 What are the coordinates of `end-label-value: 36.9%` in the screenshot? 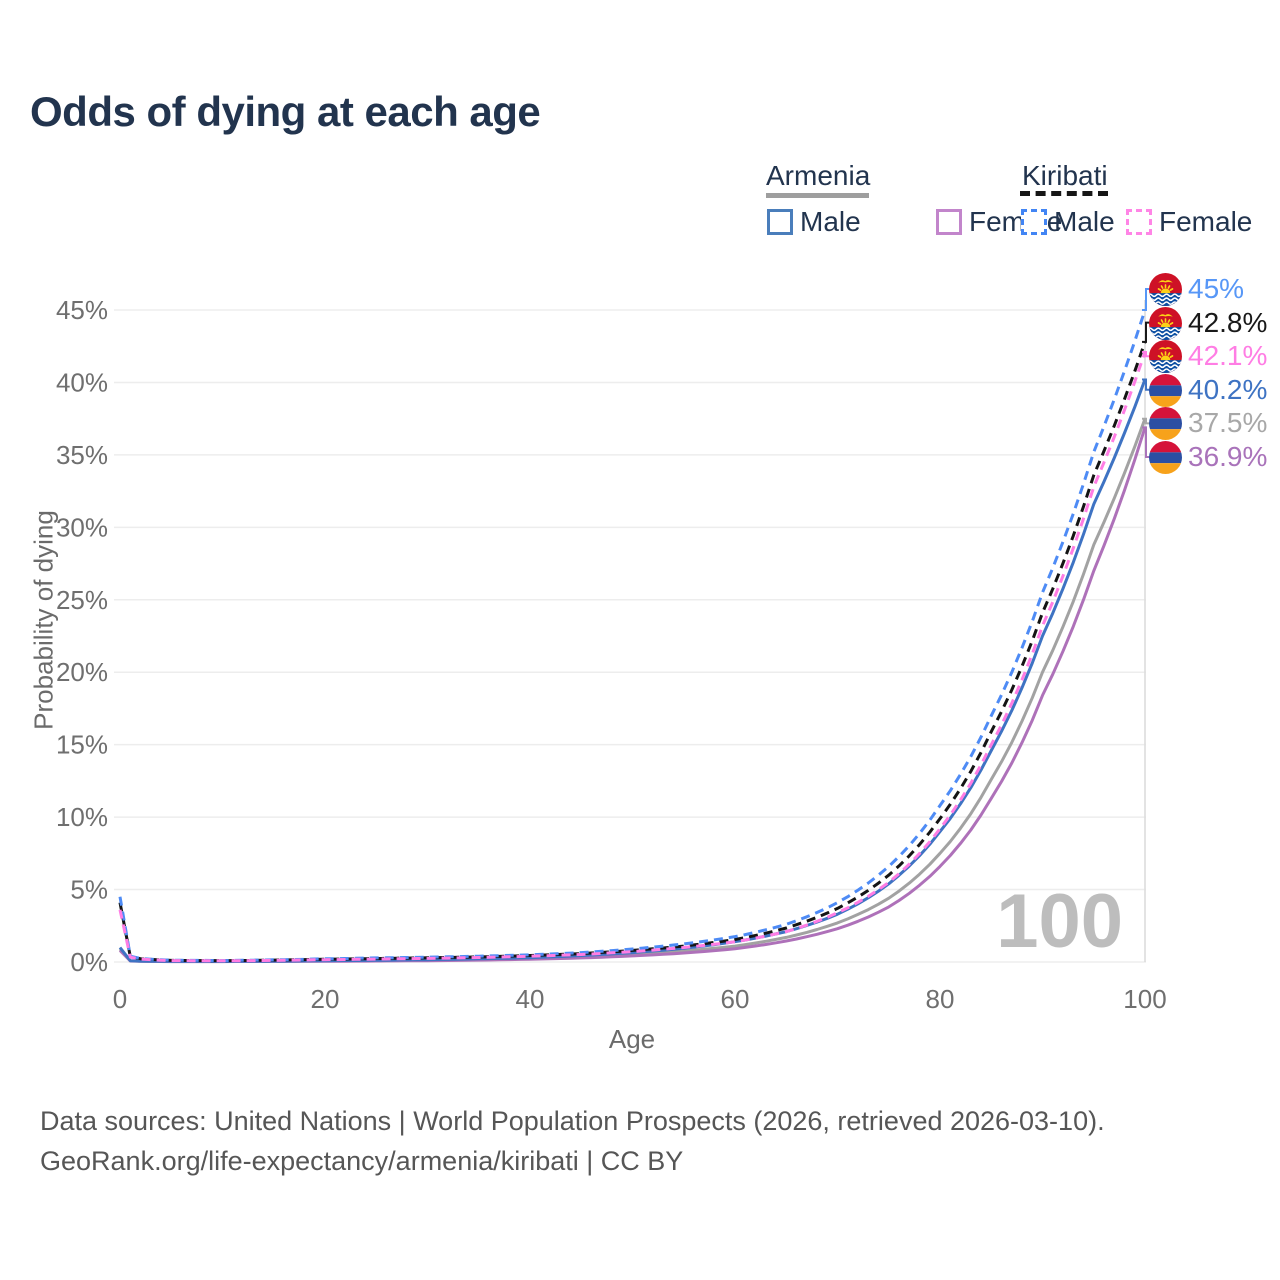 It's located at (1228, 456).